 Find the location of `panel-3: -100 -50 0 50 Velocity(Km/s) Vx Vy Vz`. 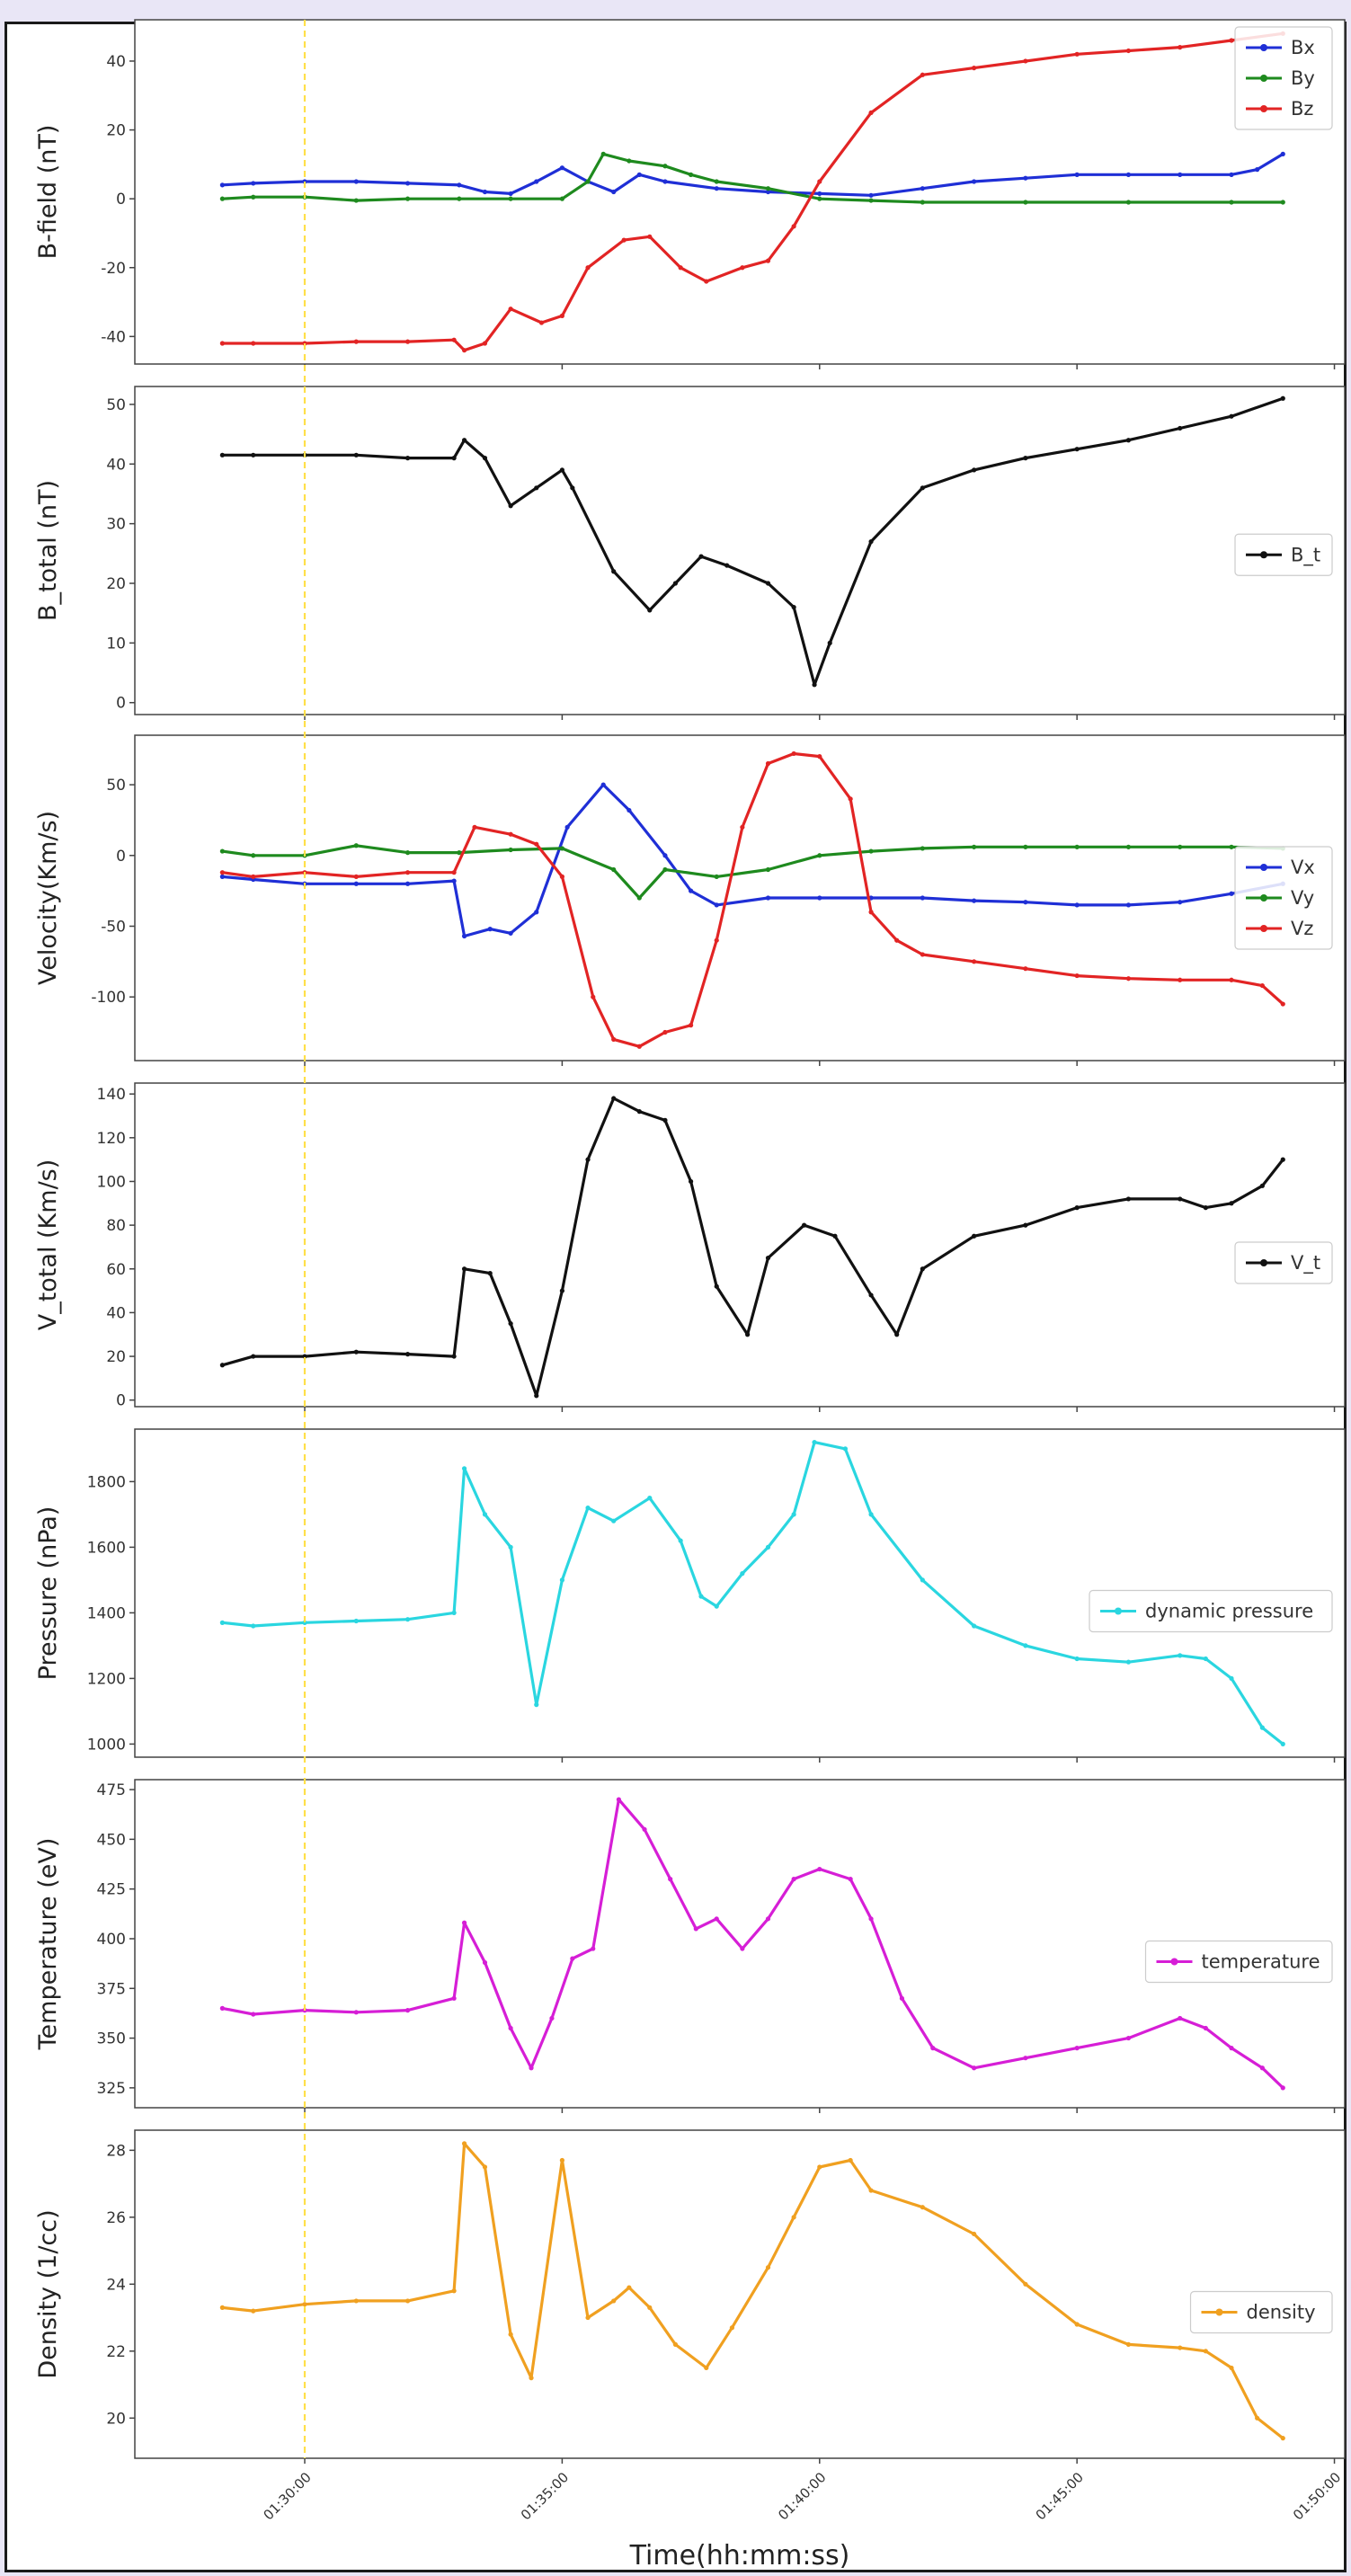

panel-3: -100 -50 0 50 Velocity(Km/s) Vx Vy Vz is located at coordinates (690, 900).